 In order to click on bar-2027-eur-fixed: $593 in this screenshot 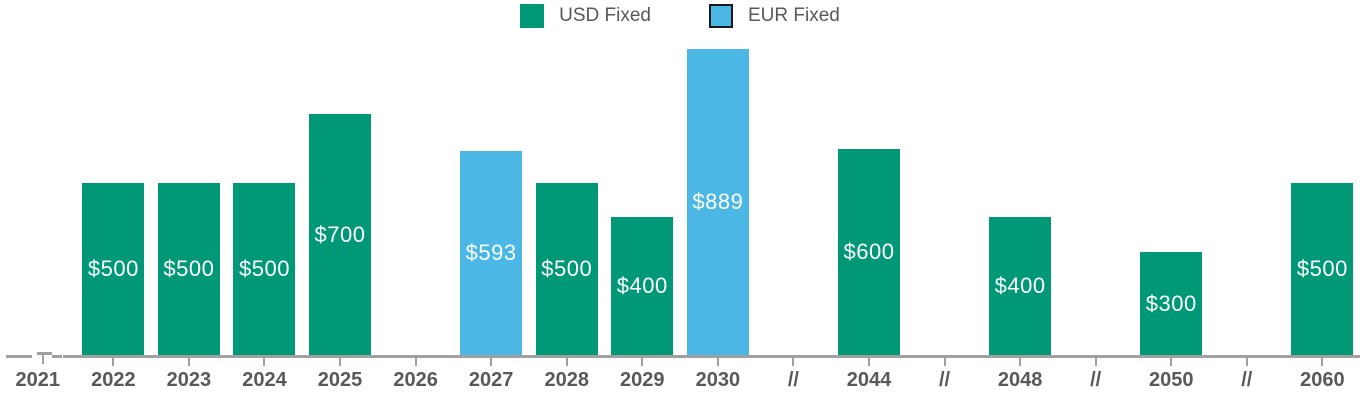, I will do `click(491, 253)`.